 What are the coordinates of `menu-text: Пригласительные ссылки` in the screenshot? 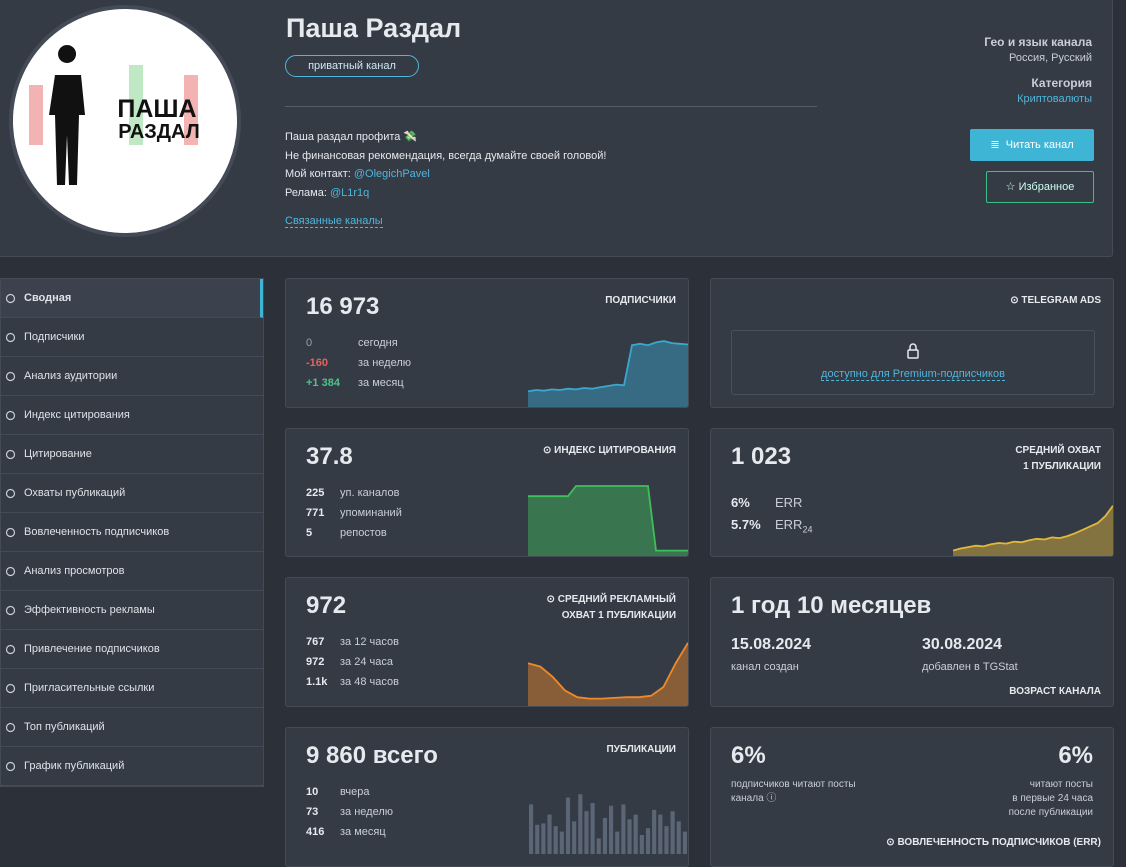 It's located at (89, 688).